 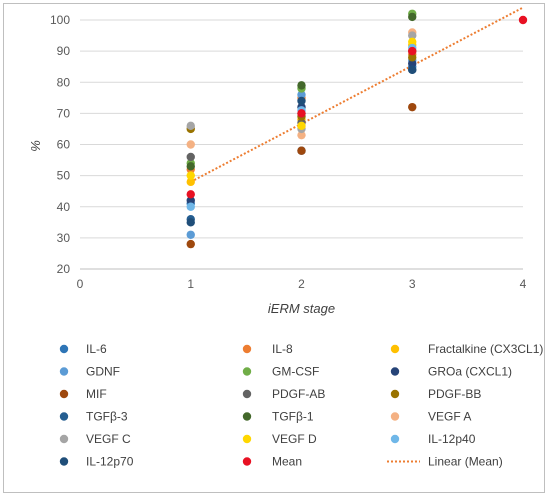 What do you see at coordinates (247, 394) in the screenshot?
I see `legend-marker-pdgf-ab` at bounding box center [247, 394].